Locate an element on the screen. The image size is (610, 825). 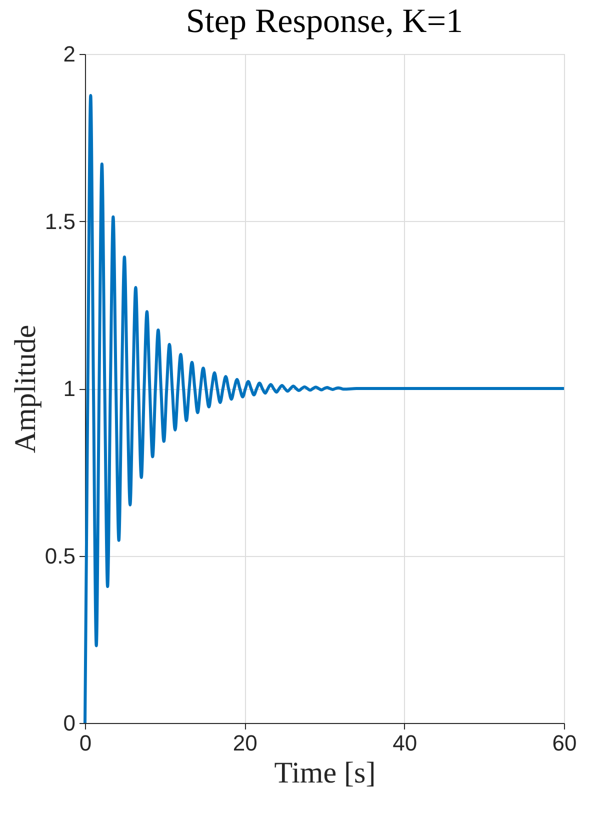
y-tick-label: 0.5 is located at coordinates (60, 555).